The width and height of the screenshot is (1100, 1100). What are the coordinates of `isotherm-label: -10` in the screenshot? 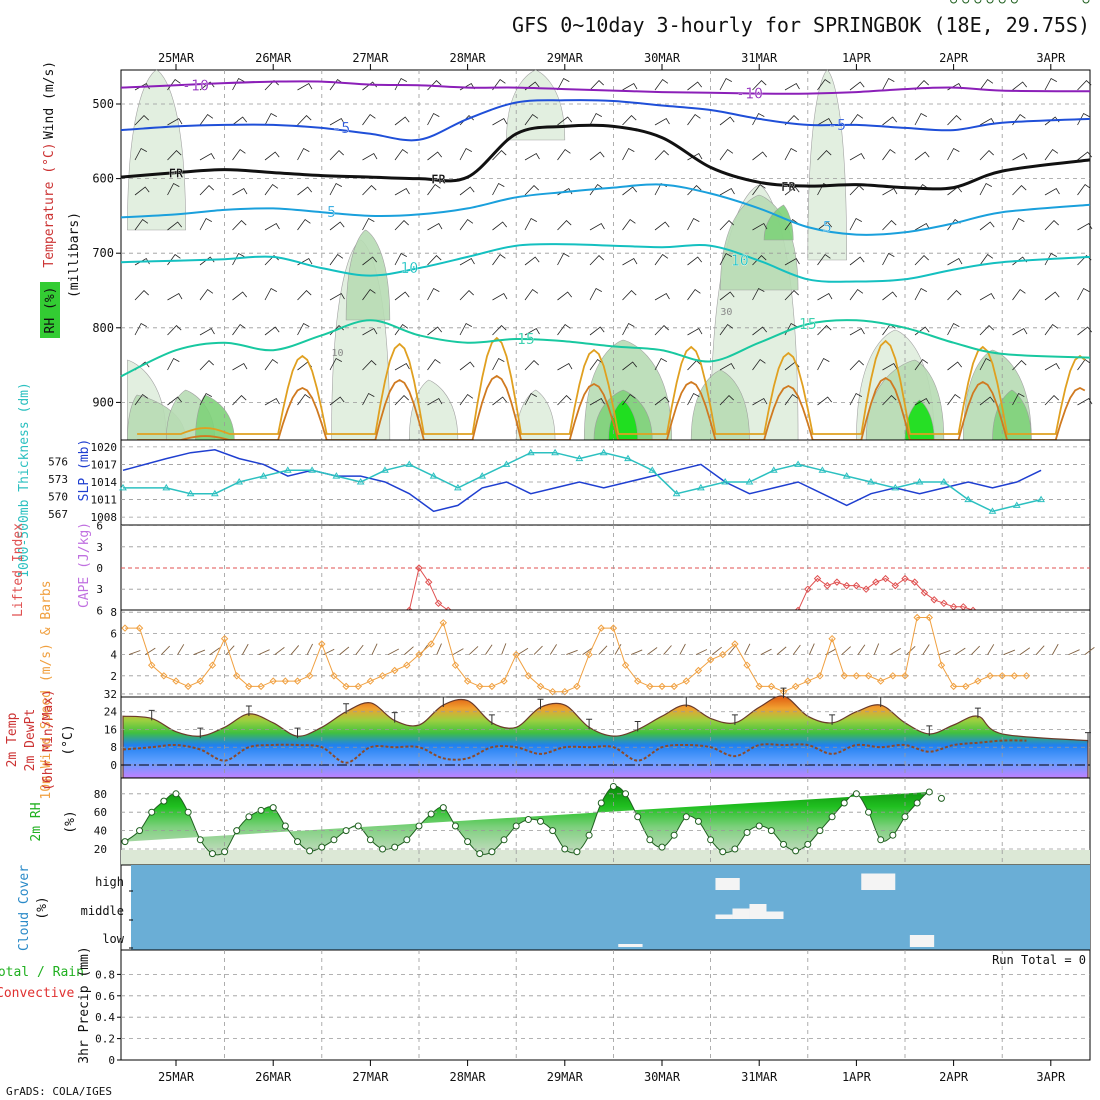 It's located at (195, 85).